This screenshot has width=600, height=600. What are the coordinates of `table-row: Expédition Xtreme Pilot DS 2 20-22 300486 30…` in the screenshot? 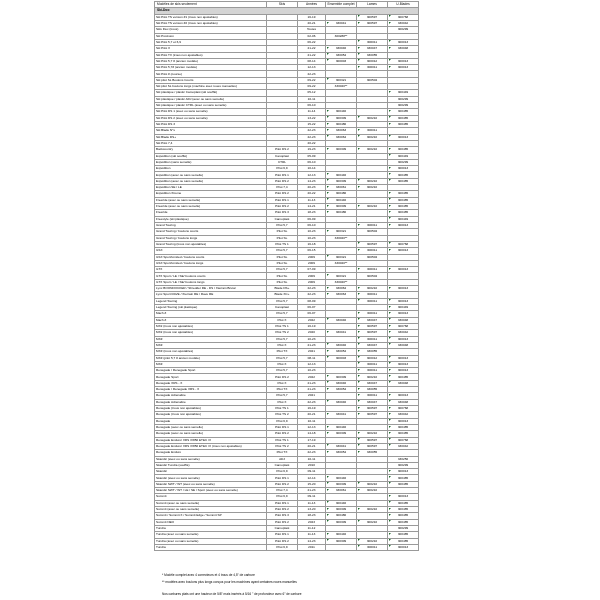 It's located at (286, 194).